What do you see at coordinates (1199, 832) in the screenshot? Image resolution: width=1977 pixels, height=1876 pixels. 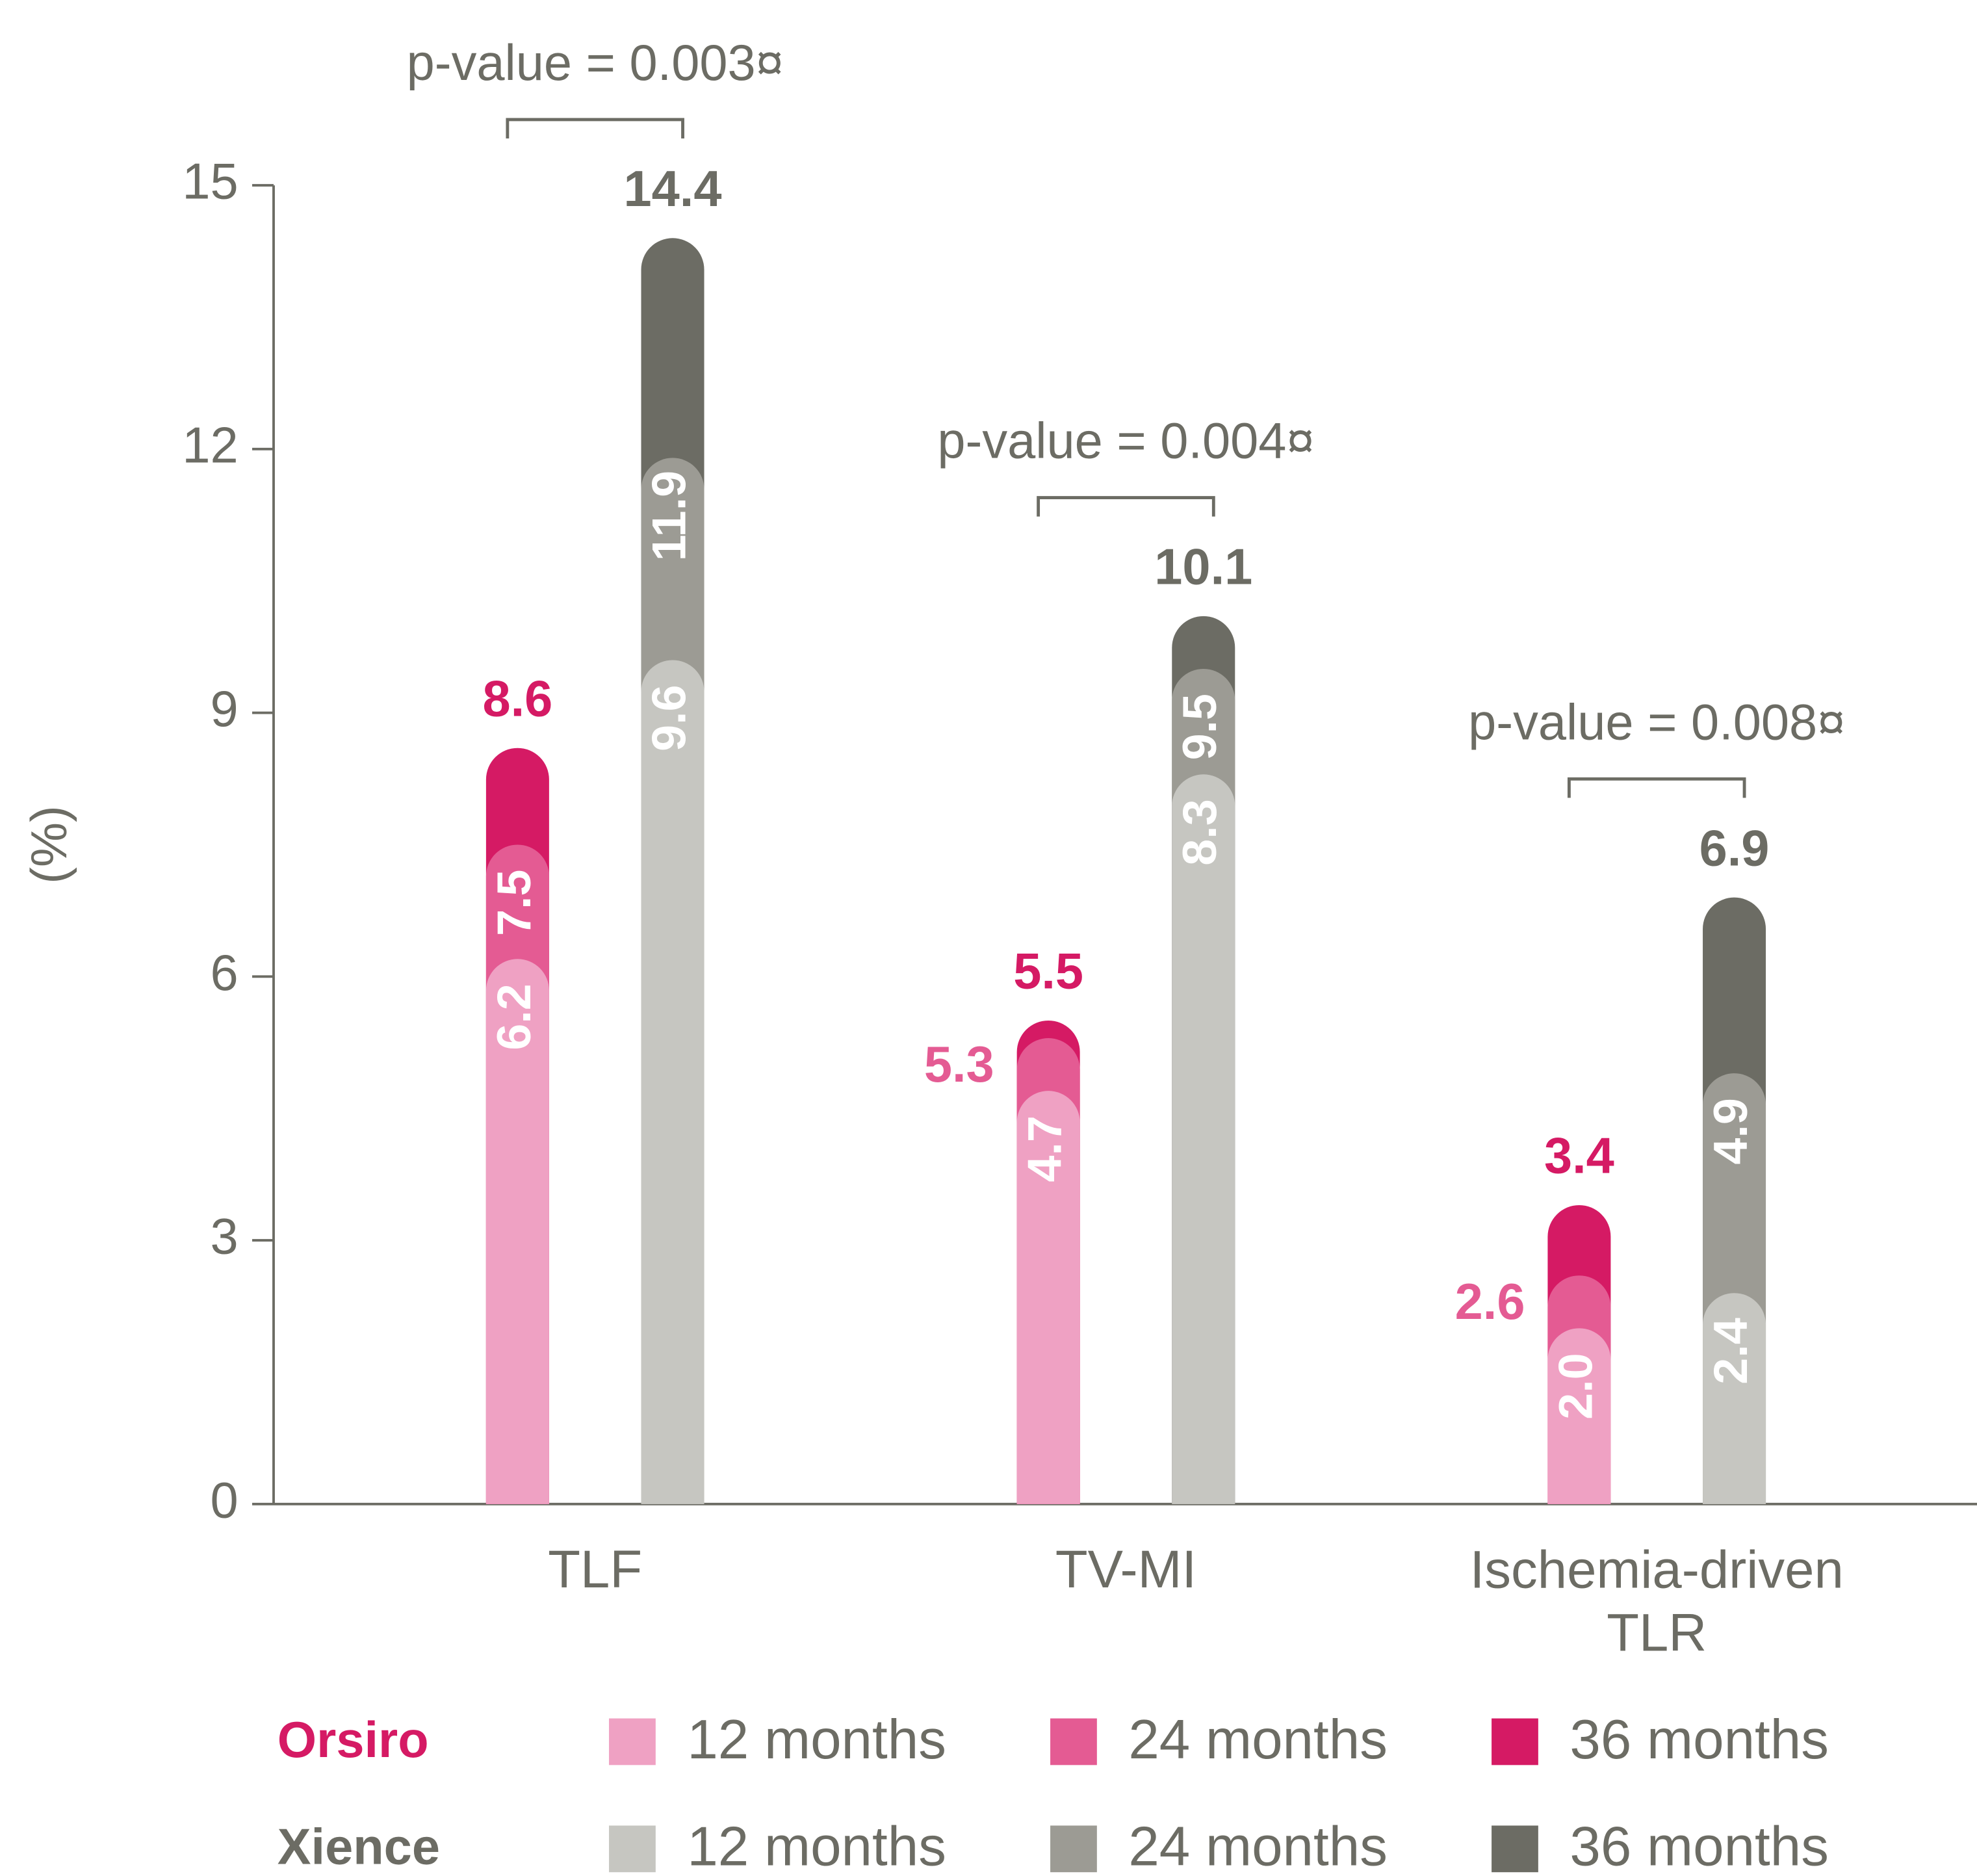 I see `value-label: 8.3` at bounding box center [1199, 832].